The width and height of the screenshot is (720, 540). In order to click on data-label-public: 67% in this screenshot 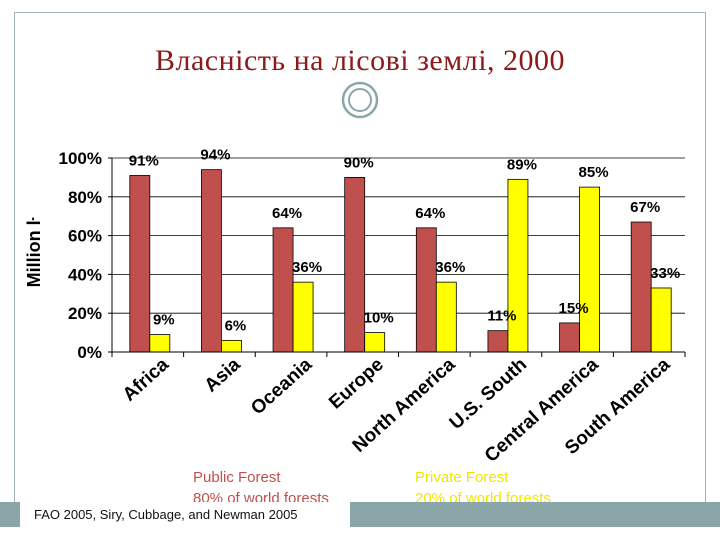, I will do `click(645, 207)`.